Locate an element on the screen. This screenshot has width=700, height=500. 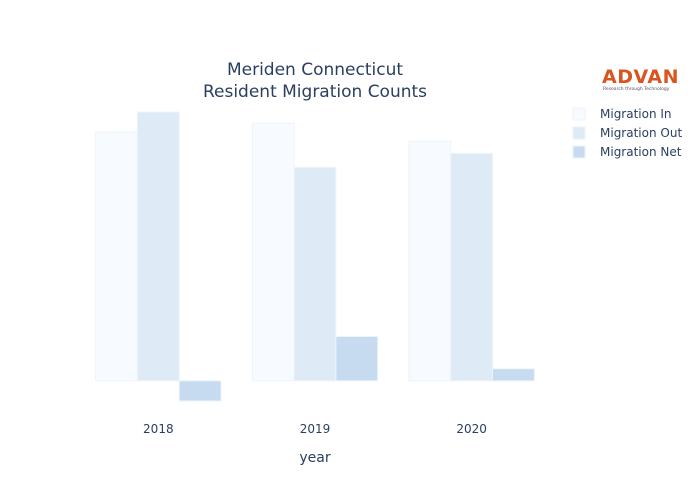
bar-migration-in-2020 is located at coordinates (430, 261).